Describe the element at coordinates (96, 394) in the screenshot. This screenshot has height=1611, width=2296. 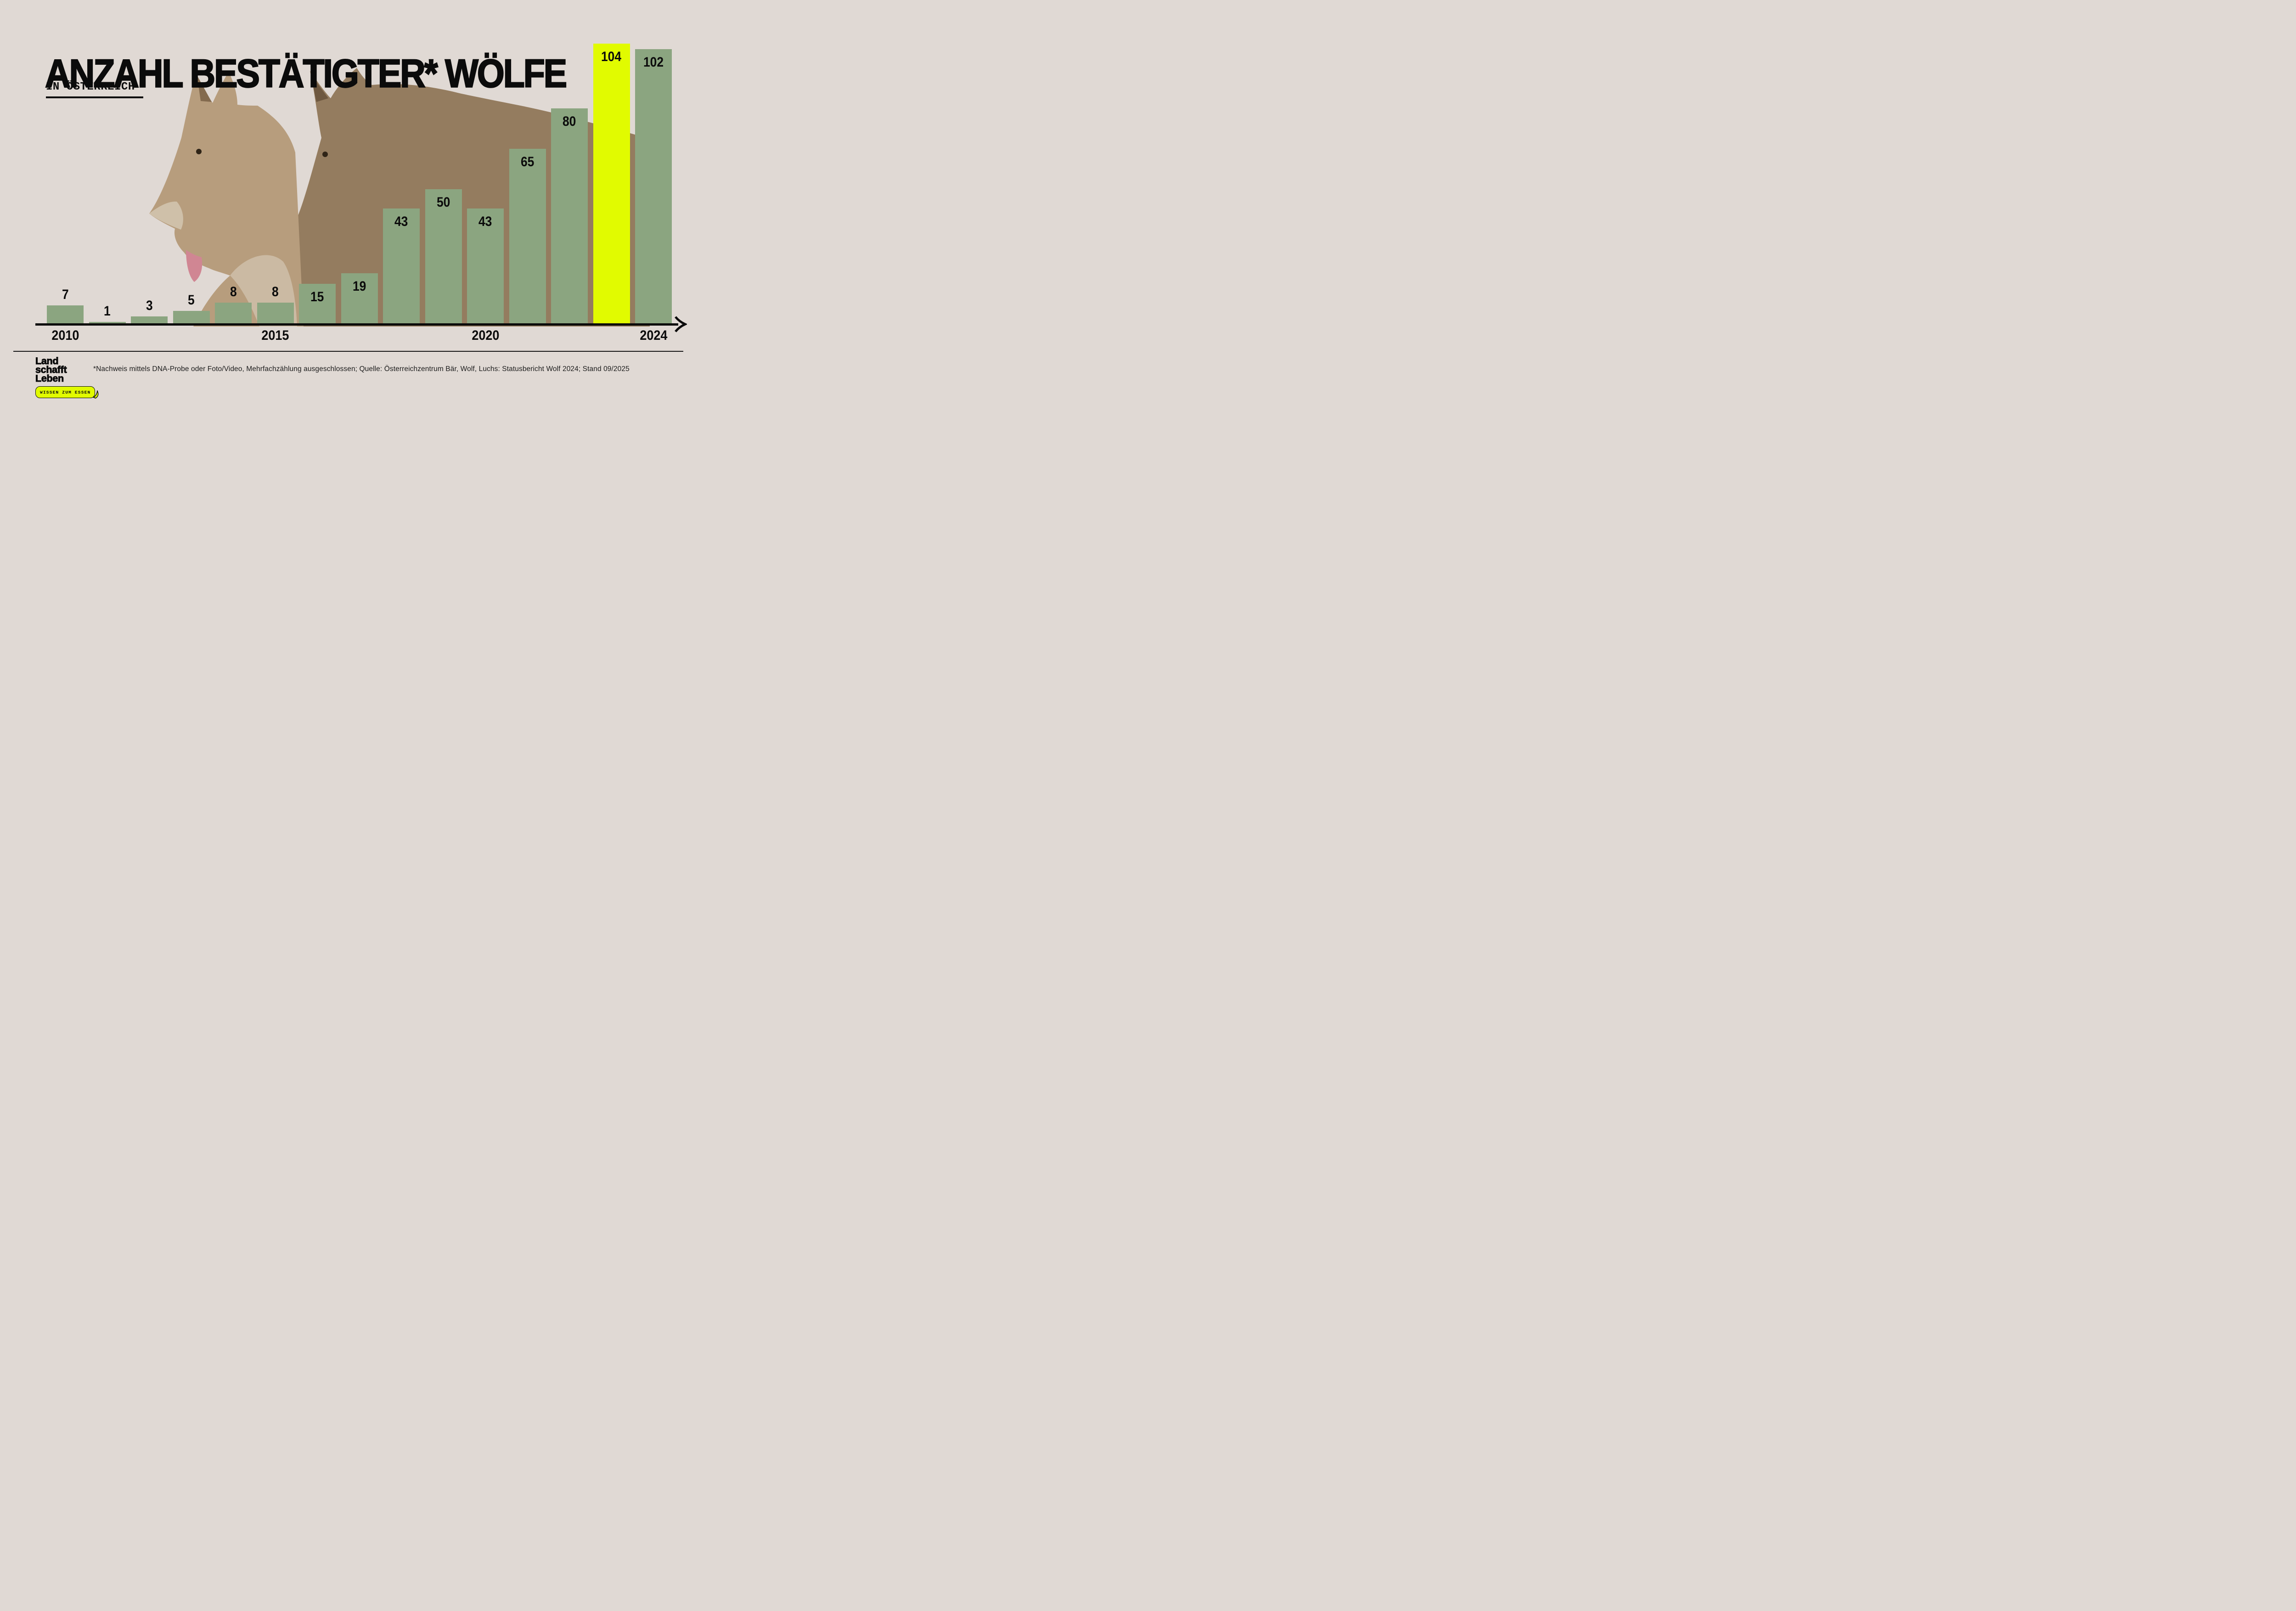
I see `speech-bubble-tail-icon` at that location.